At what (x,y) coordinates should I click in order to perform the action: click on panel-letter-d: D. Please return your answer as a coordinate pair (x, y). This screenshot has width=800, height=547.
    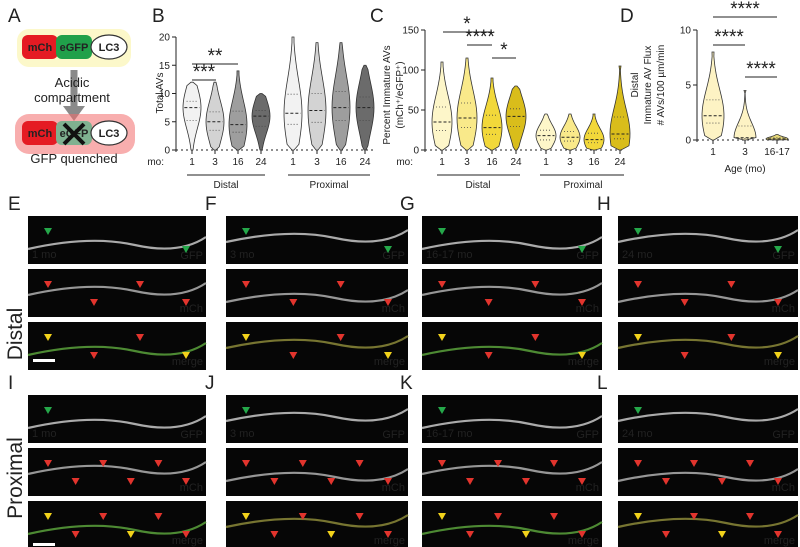
    Looking at the image, I should click on (627, 16).